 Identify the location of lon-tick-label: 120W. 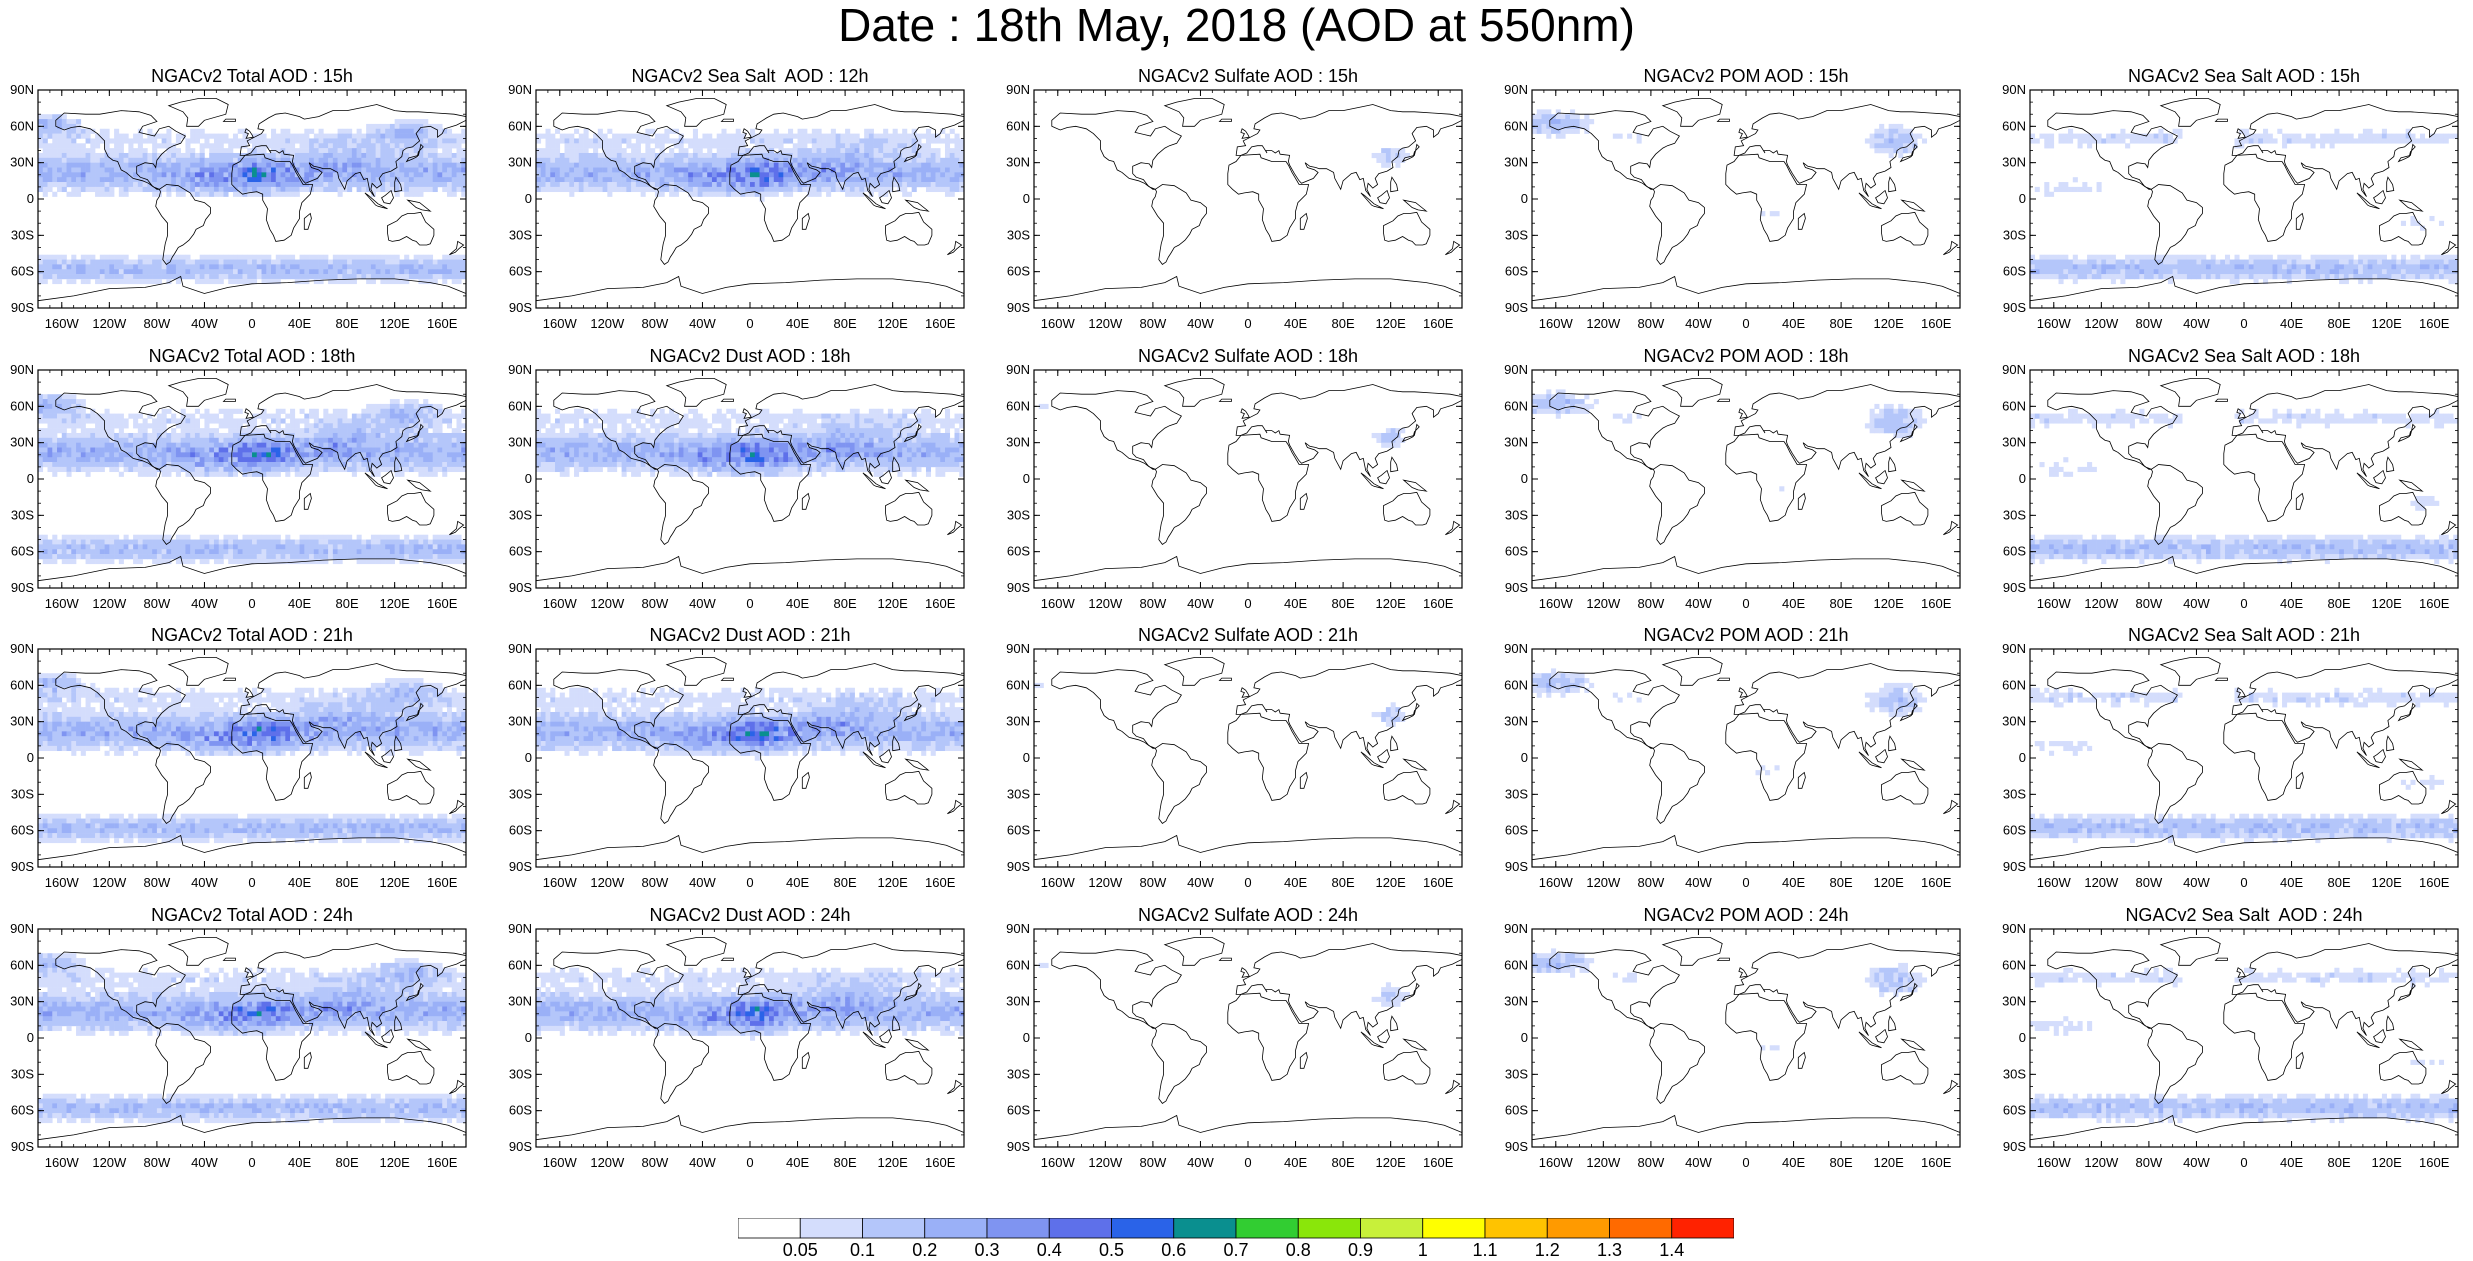
(109, 603).